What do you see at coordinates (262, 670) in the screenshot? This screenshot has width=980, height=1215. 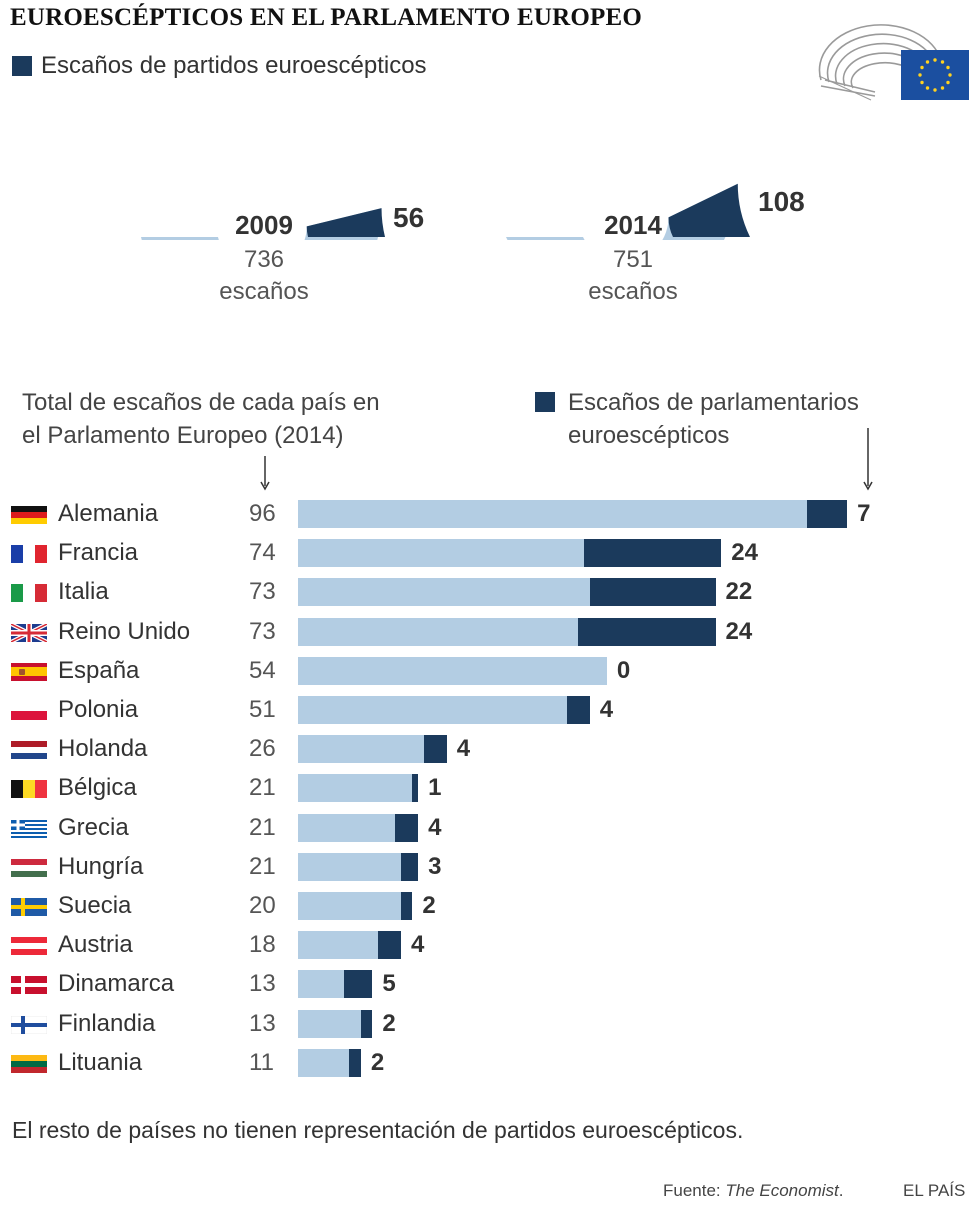 I see `total-seats-label: 54` at bounding box center [262, 670].